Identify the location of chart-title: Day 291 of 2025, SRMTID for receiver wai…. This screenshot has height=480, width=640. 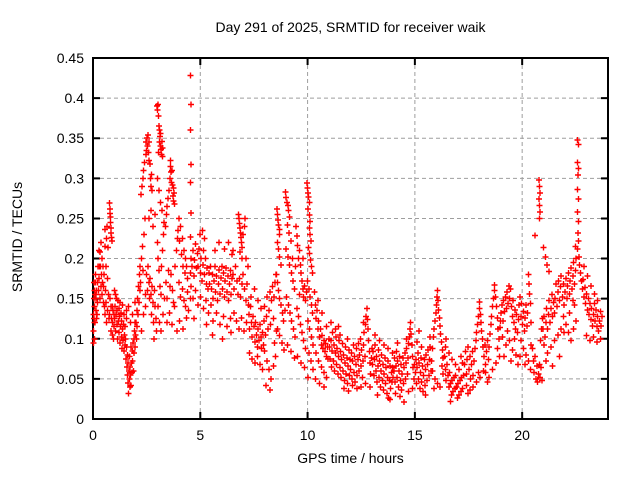
(350, 27).